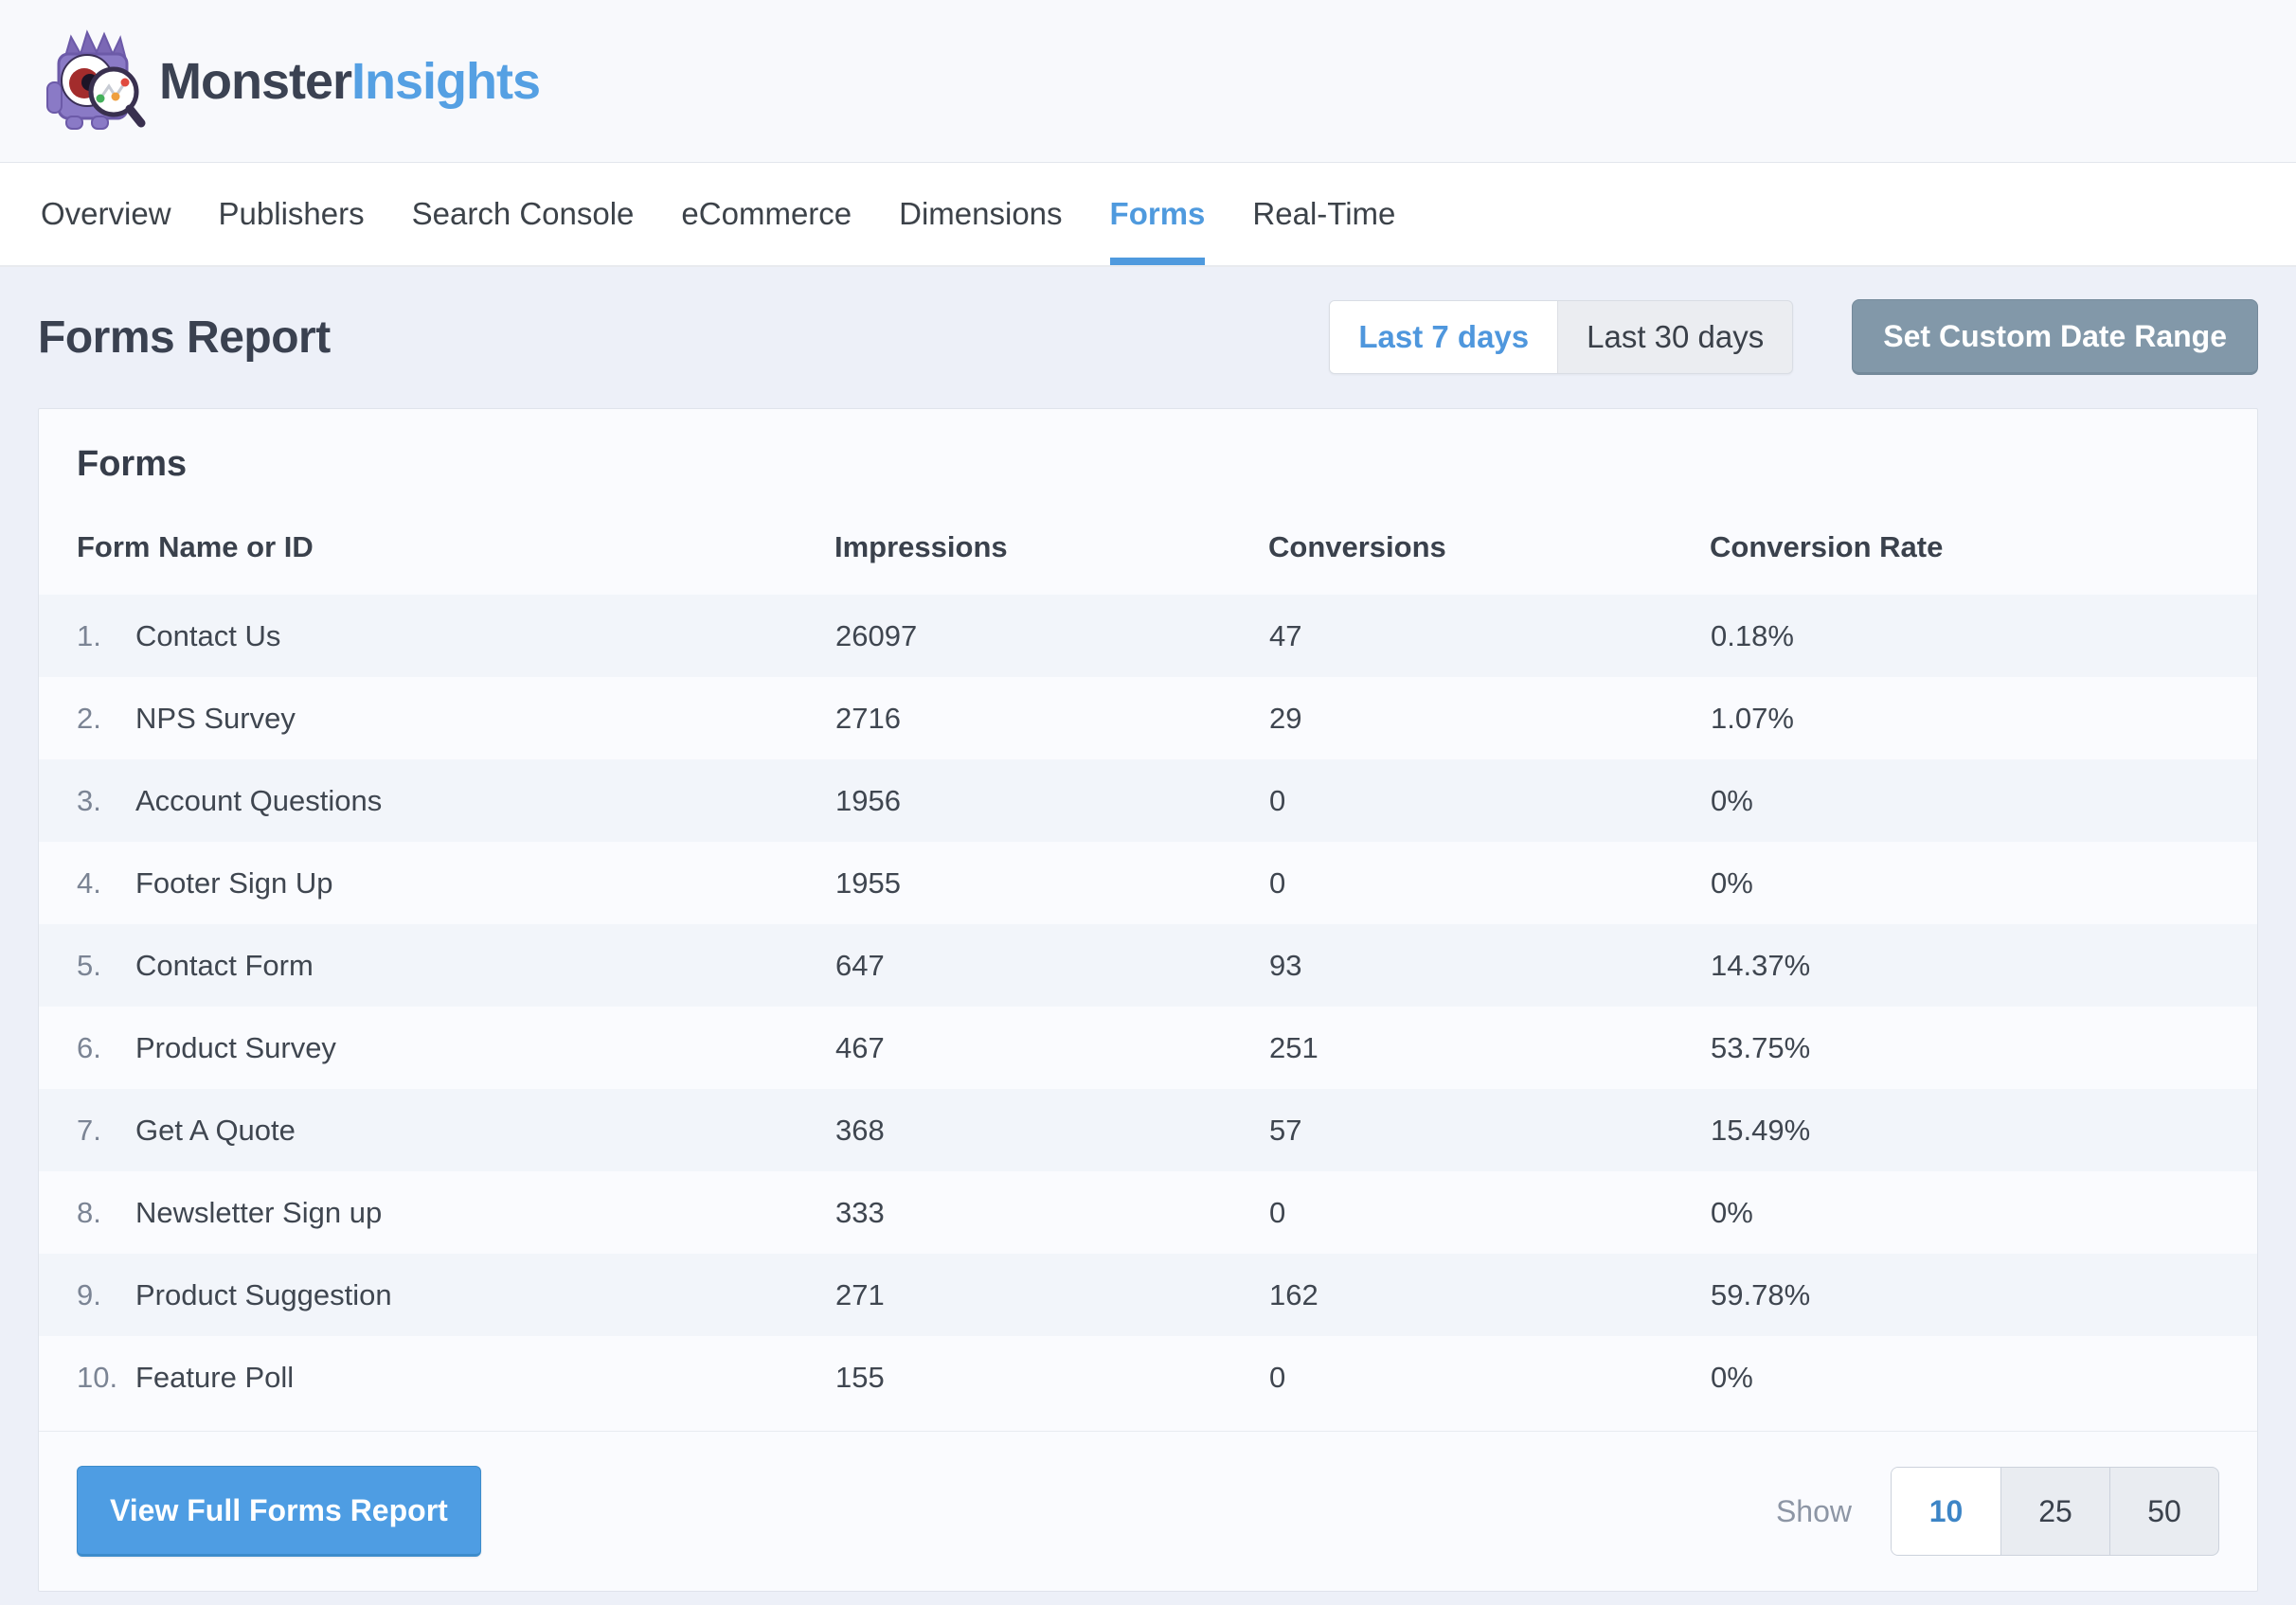 The width and height of the screenshot is (2296, 1605). Describe the element at coordinates (1752, 718) in the screenshot. I see `conversion-rate-value: 1.07%` at that location.